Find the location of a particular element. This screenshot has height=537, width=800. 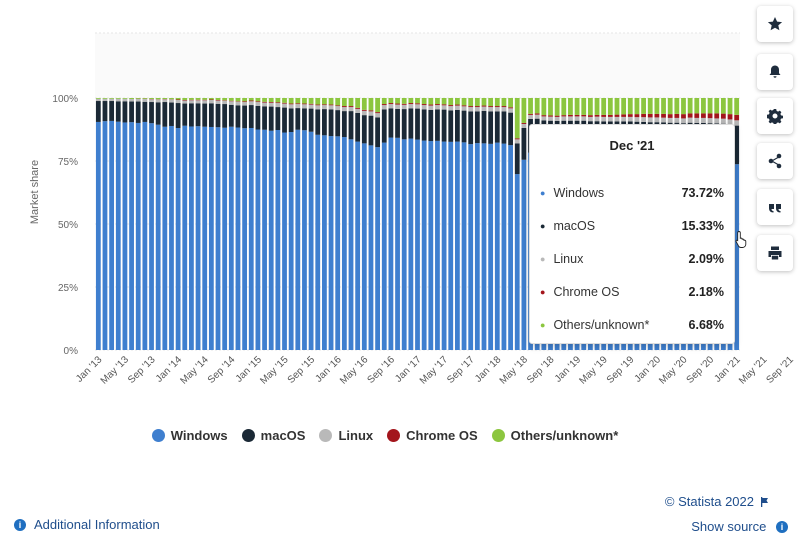

show-source-link: Show source i is located at coordinates (739, 526).